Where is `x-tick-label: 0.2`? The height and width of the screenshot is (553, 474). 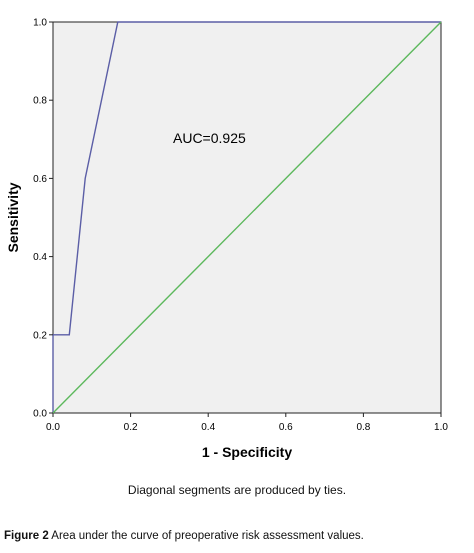
x-tick-label: 0.2 is located at coordinates (131, 427).